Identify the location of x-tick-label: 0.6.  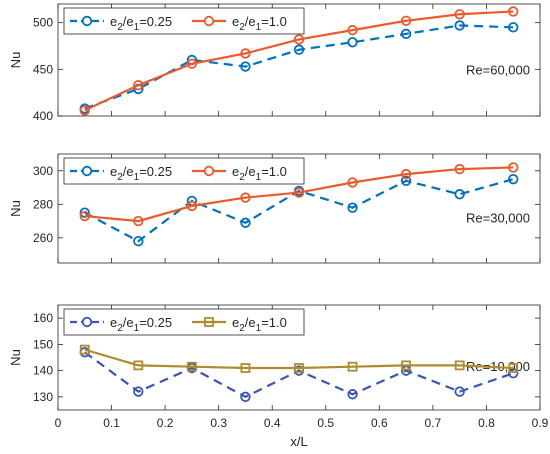
(379, 423).